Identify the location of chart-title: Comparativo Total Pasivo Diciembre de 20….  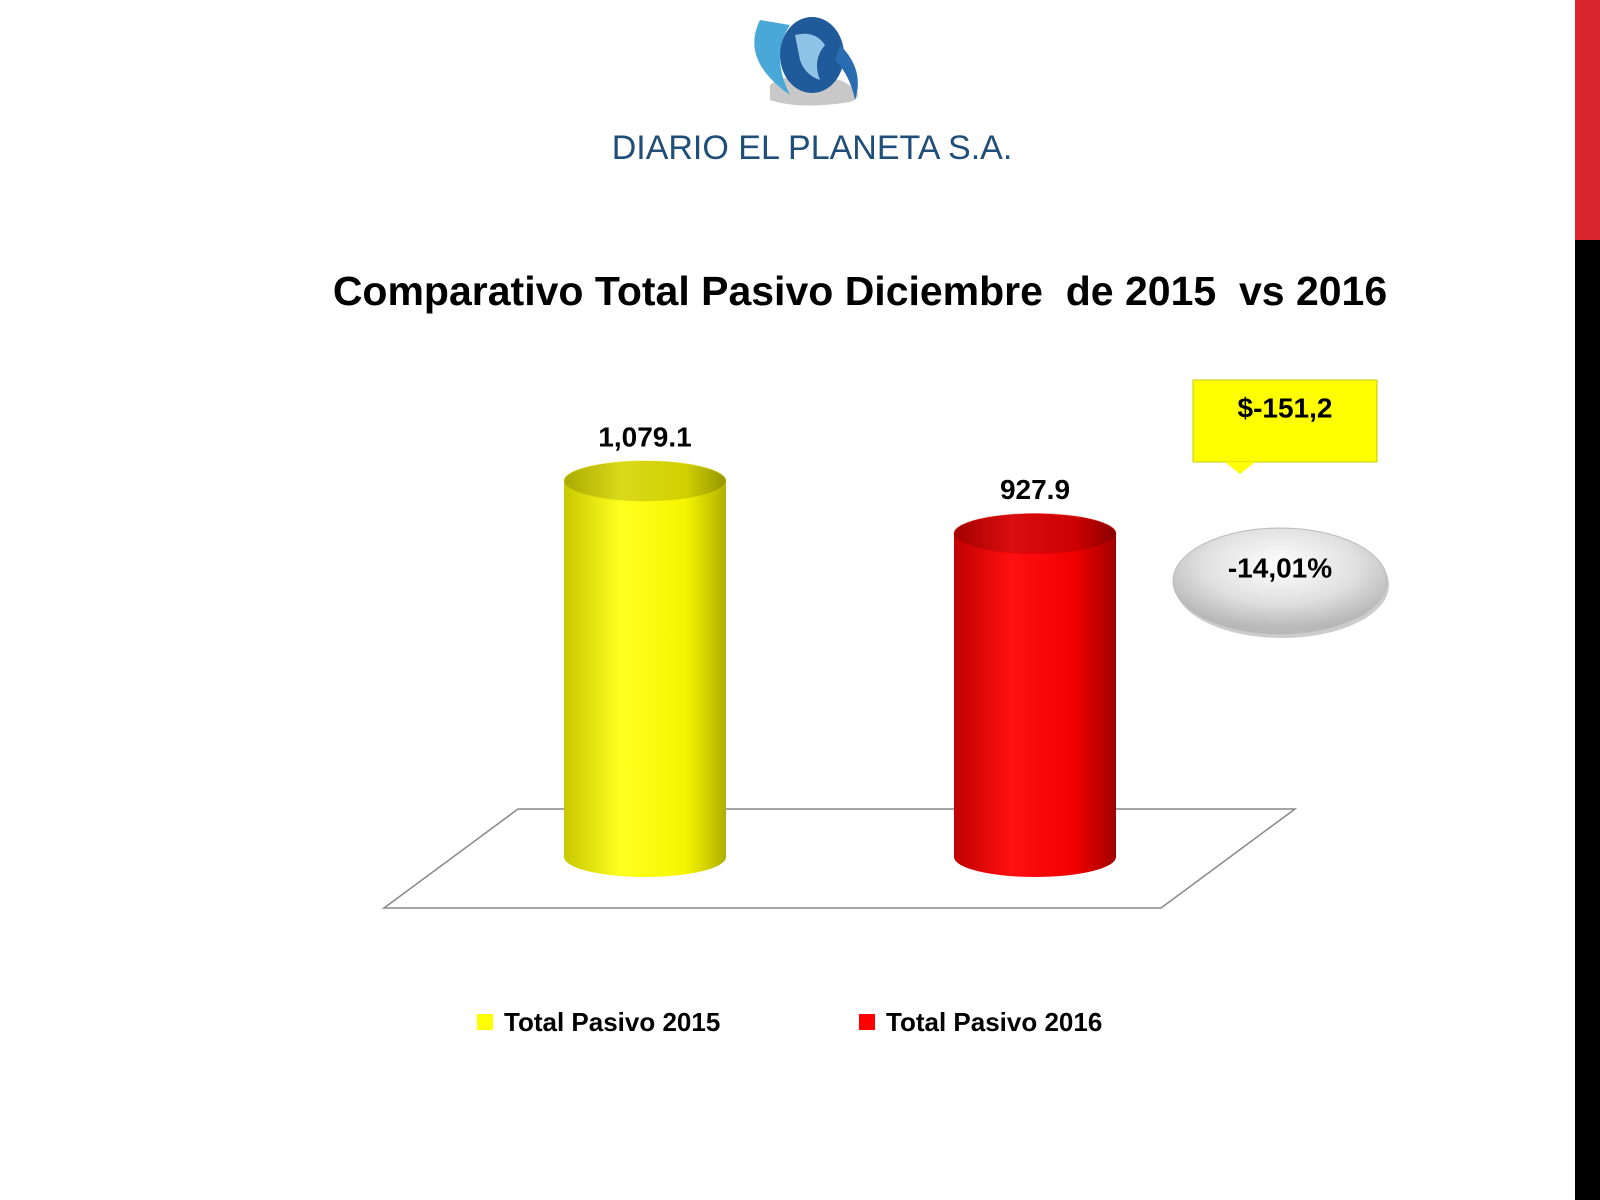
(860, 291).